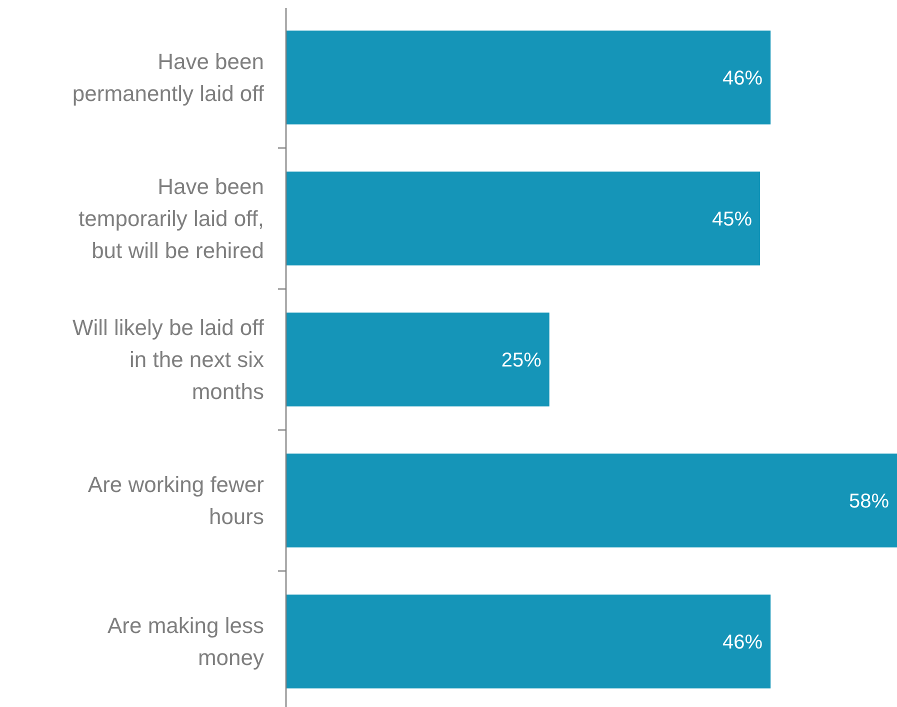 This screenshot has height=707, width=897. What do you see at coordinates (732, 219) in the screenshot?
I see `data-label: 45%` at bounding box center [732, 219].